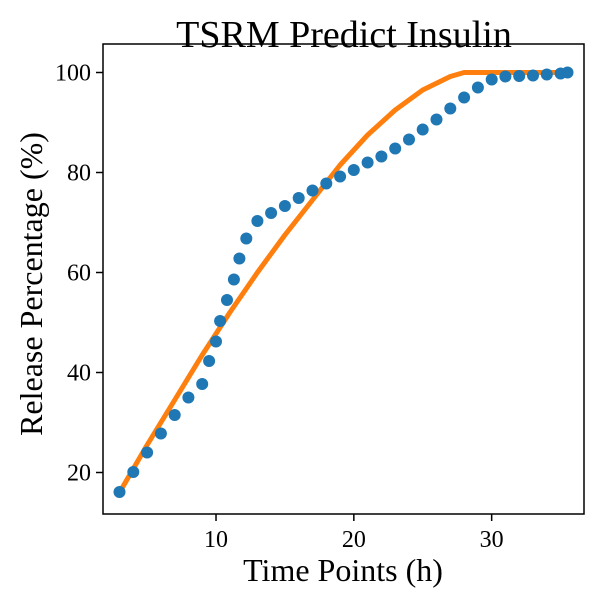  What do you see at coordinates (492, 540) in the screenshot?
I see `x-tick-label: 30` at bounding box center [492, 540].